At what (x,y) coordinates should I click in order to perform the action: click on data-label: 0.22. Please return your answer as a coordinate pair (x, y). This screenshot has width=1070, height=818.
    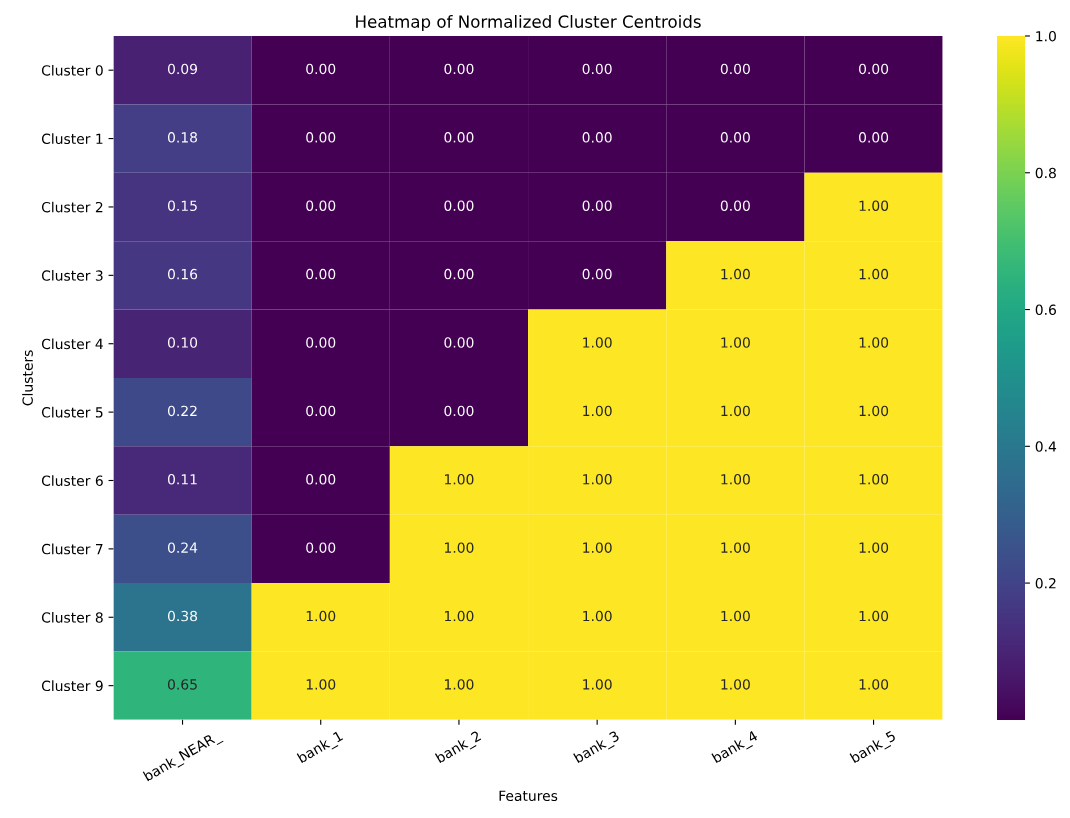
    Looking at the image, I should click on (182, 411).